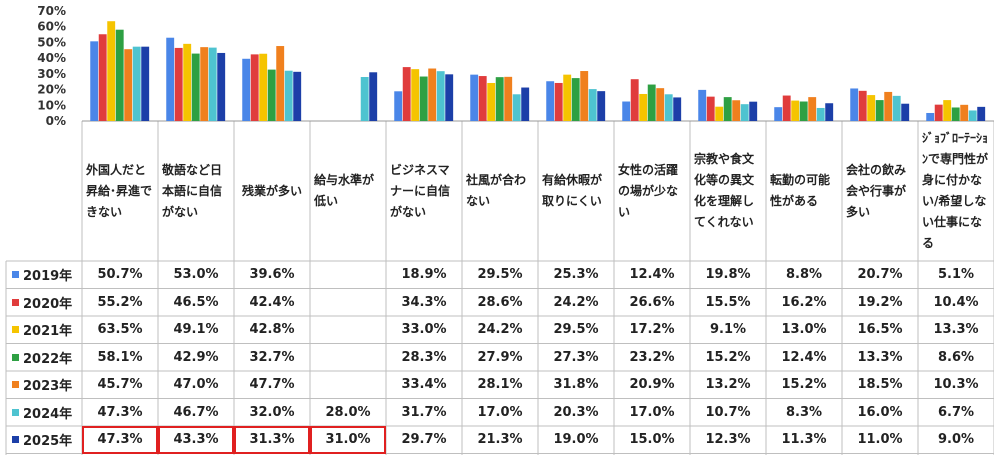  What do you see at coordinates (120, 302) in the screenshot?
I see `data-label: 55.2%` at bounding box center [120, 302].